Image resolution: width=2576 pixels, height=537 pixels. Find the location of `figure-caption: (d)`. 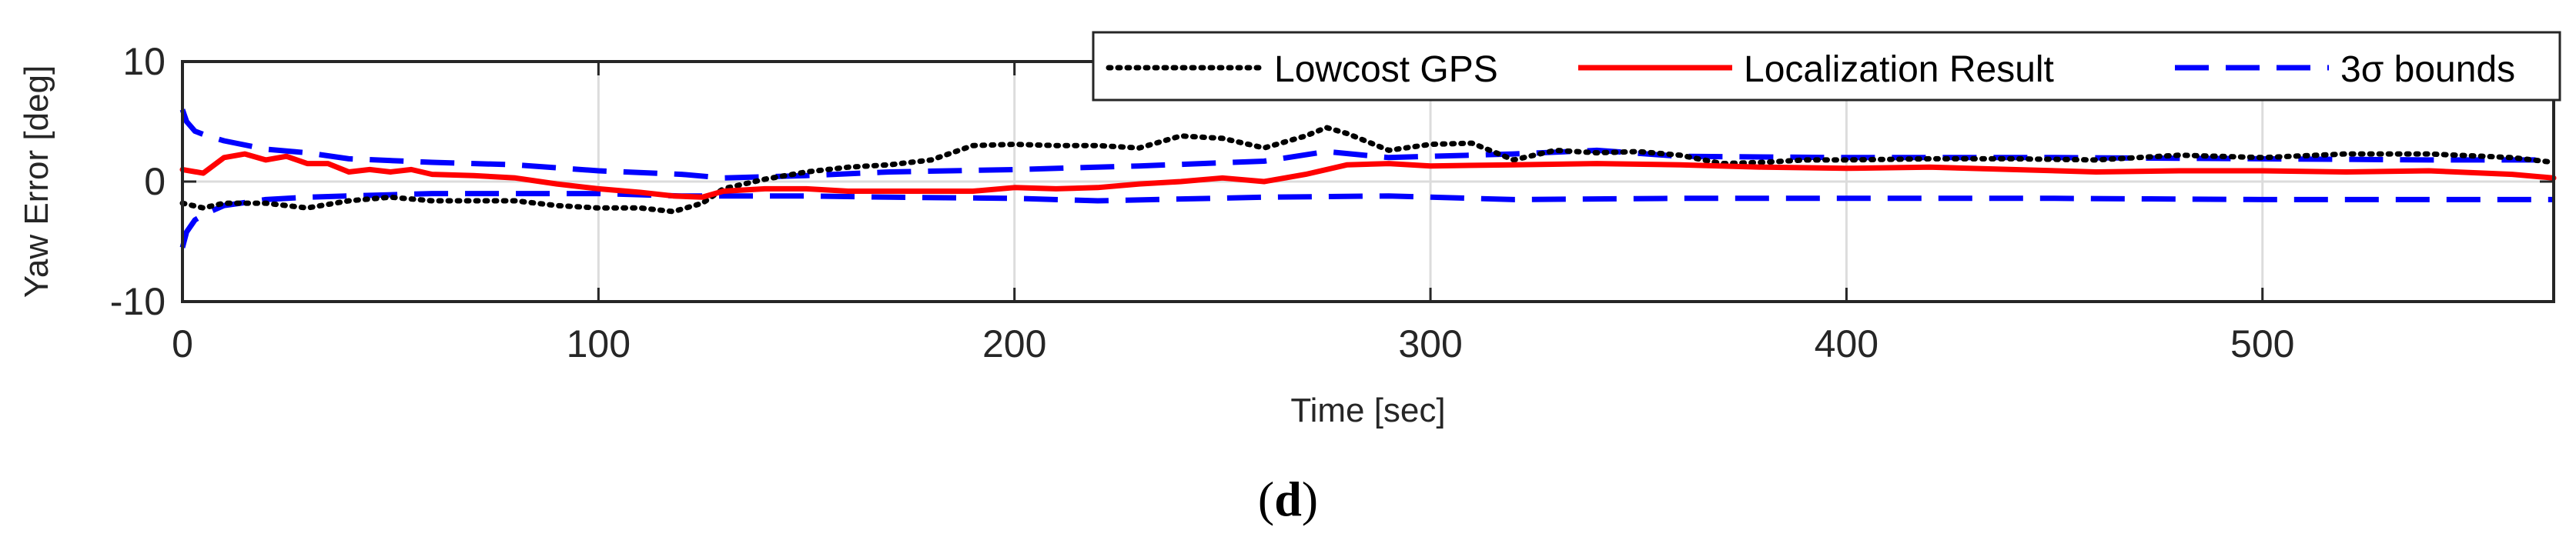

figure-caption: (d) is located at coordinates (1288, 499).